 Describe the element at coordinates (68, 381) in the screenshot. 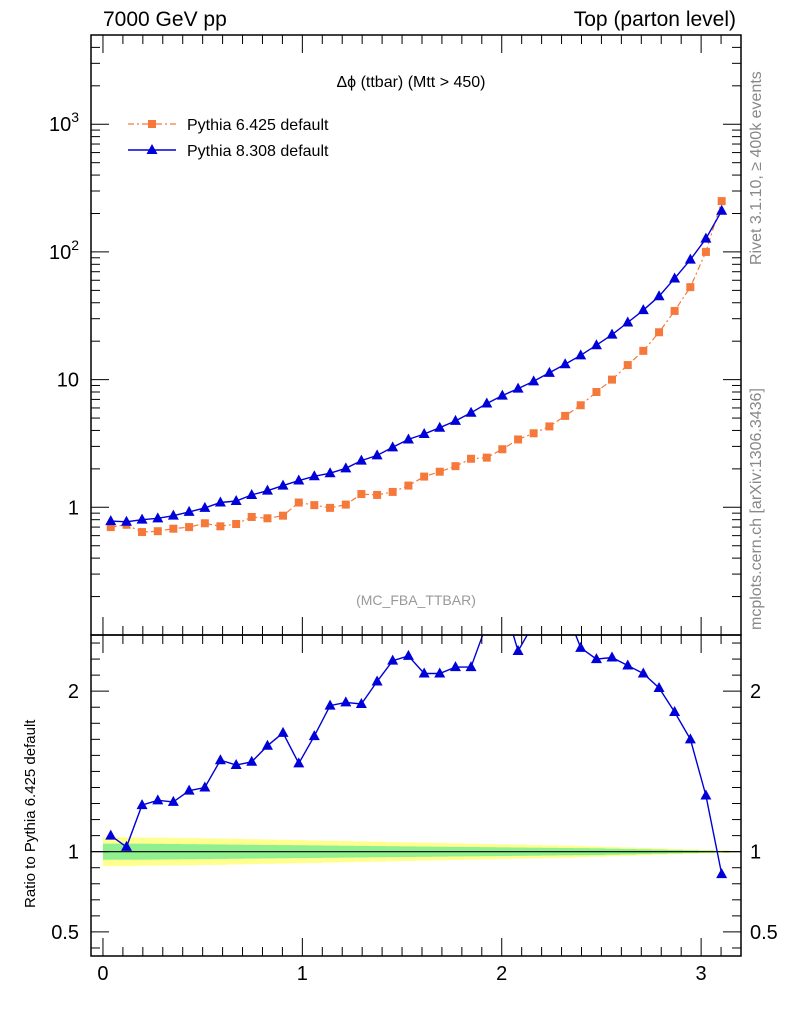

I see `main-y-tick-label: 10` at that location.